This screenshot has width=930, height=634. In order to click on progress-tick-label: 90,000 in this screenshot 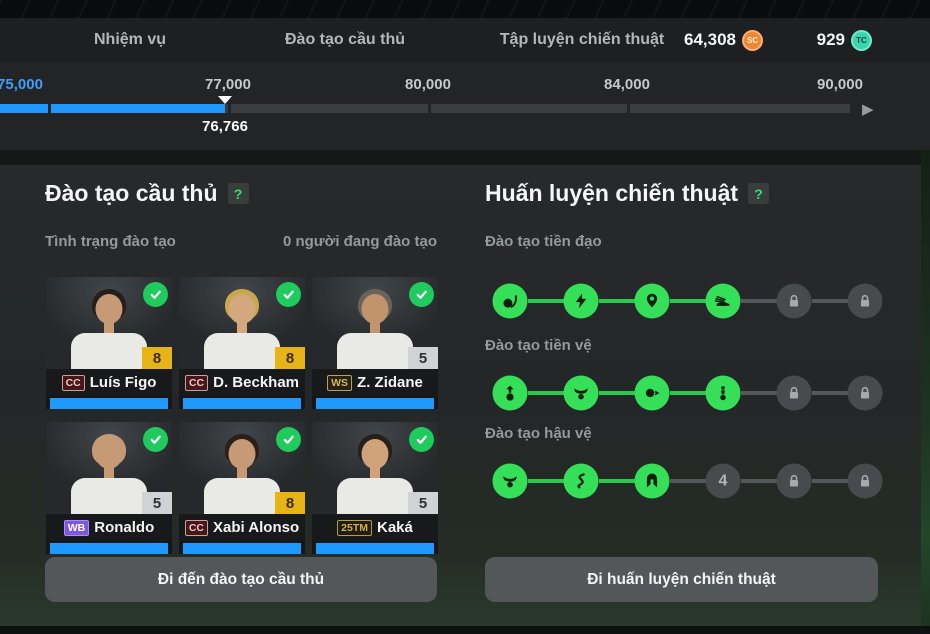, I will do `click(840, 84)`.